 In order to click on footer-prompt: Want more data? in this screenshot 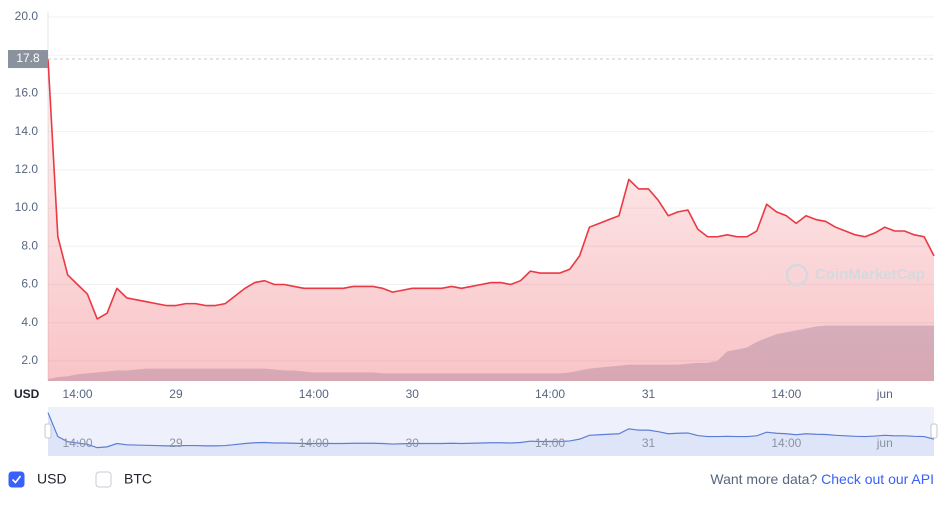, I will do `click(763, 479)`.